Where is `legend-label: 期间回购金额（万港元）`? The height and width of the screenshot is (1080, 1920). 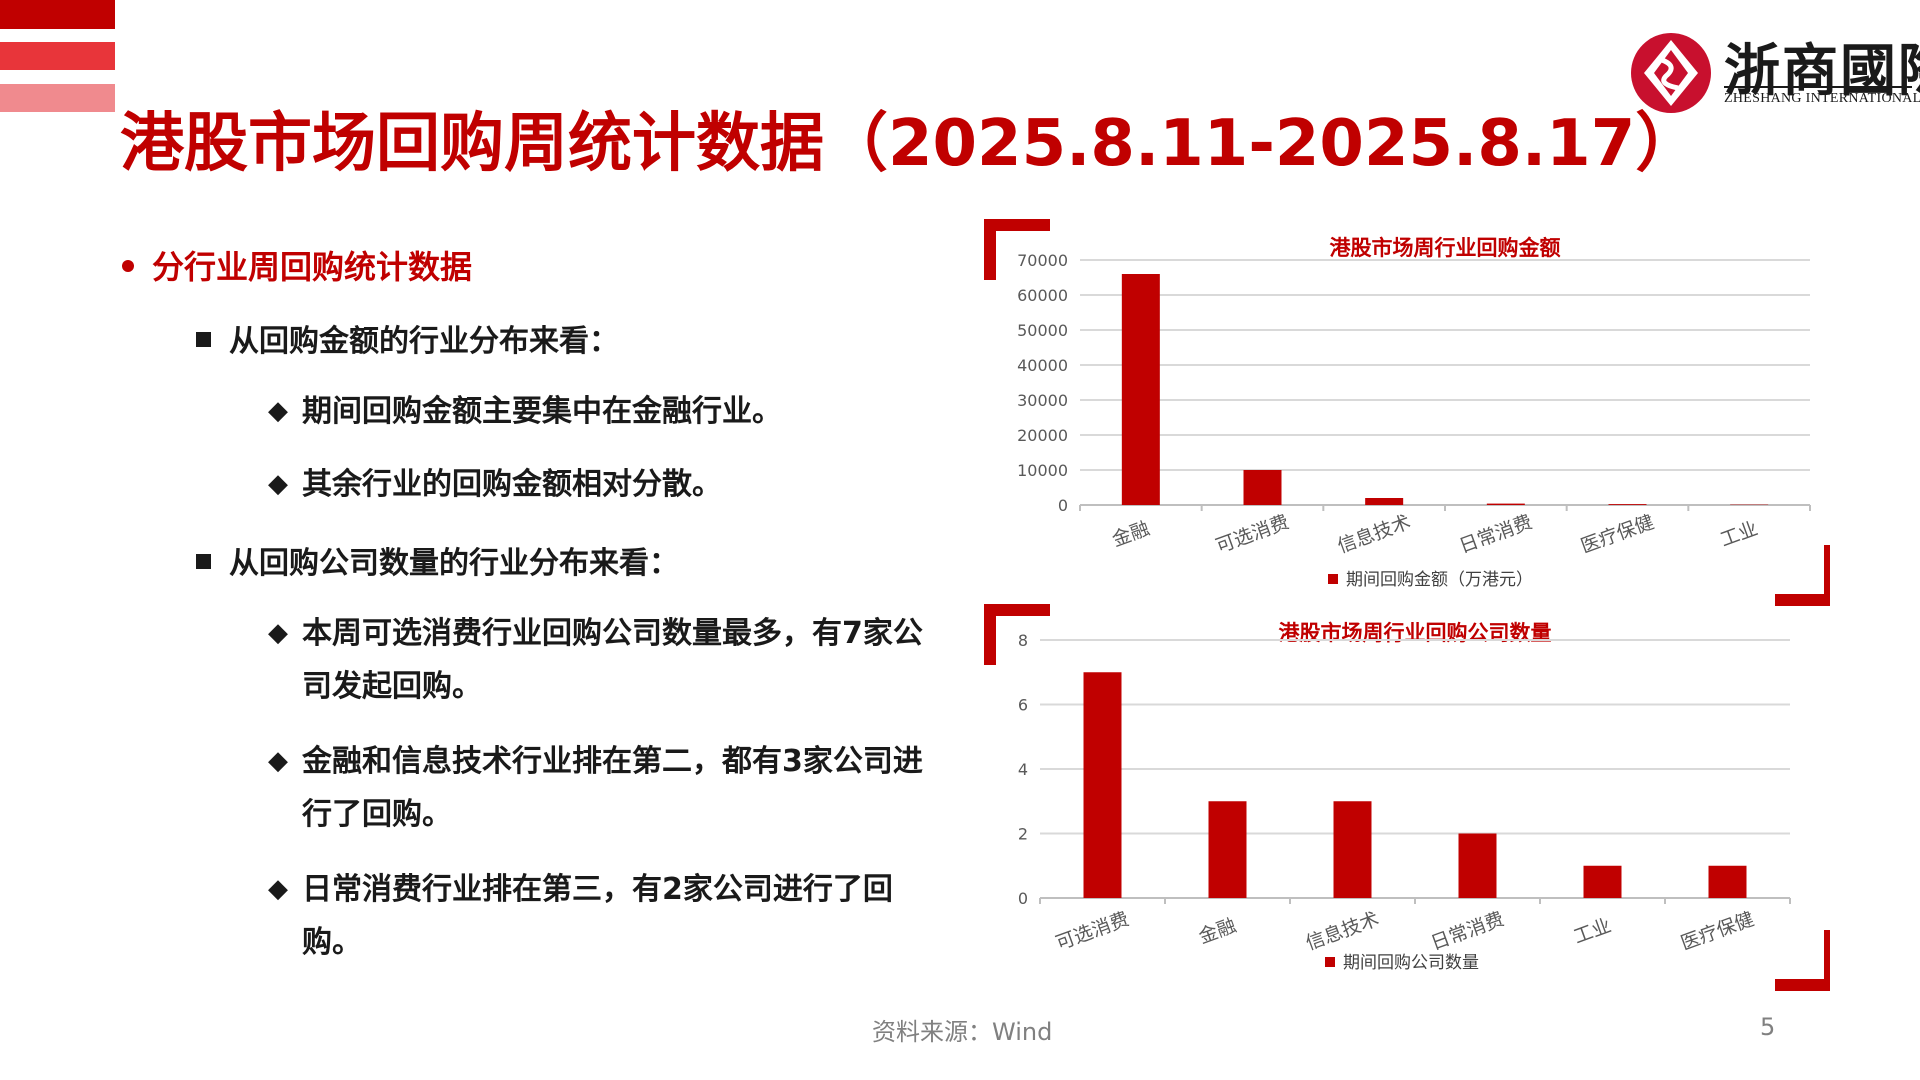
legend-label: 期间回购金额（万港元） is located at coordinates (1439, 580).